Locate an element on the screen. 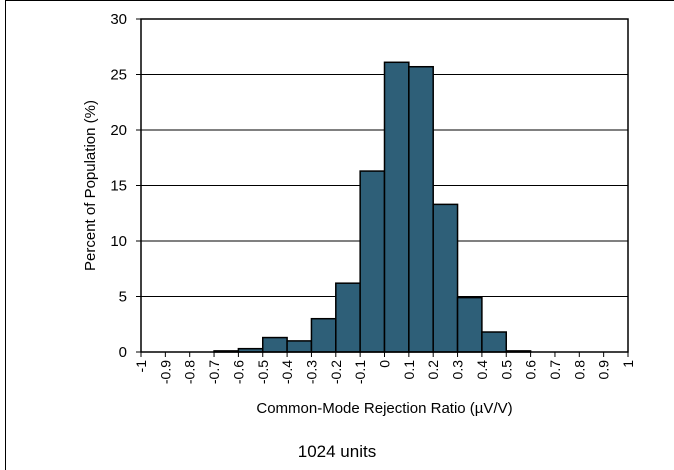 This screenshot has height=470, width=674. x-tick-label: -0.3 is located at coordinates (311, 372).